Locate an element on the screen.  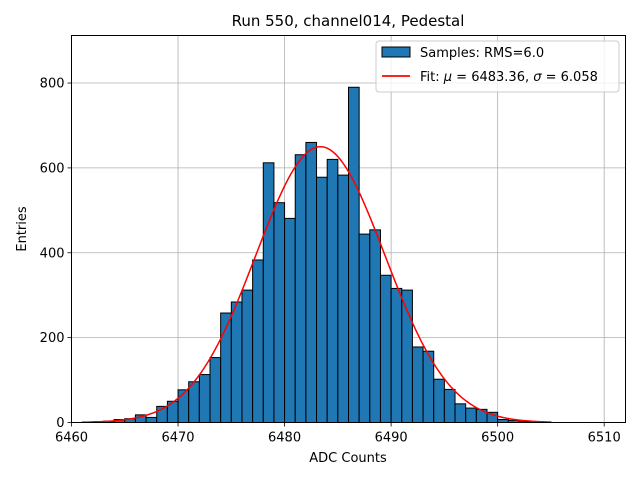
chart-title: Run 550, channel014, Pedestal is located at coordinates (348, 21).